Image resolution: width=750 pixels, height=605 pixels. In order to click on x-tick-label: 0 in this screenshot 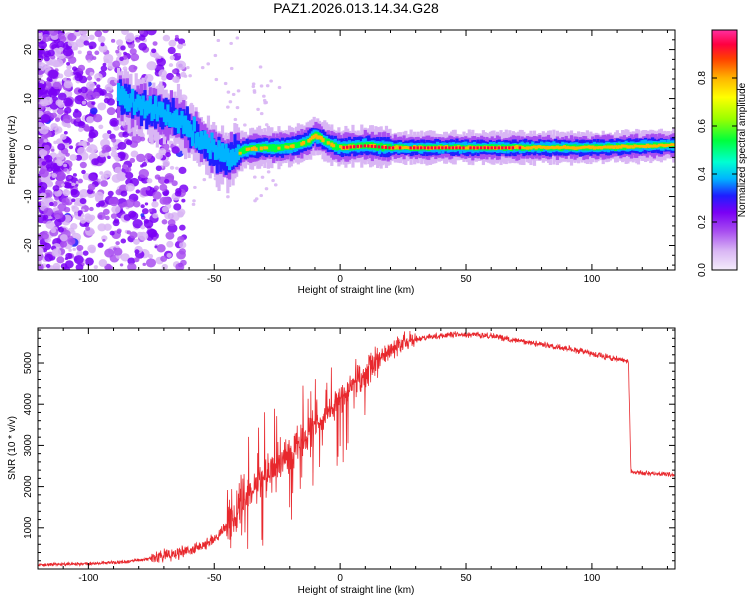, I will do `click(340, 279)`.